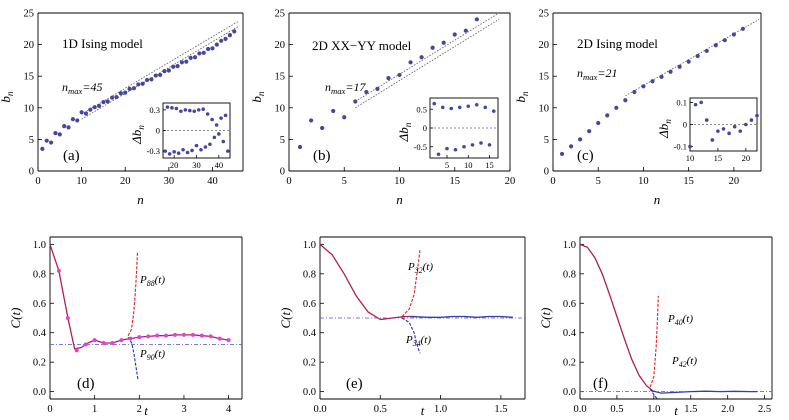 Image resolution: width=789 pixels, height=420 pixels. Describe the element at coordinates (418, 341) in the screenshot. I see `series-label: P34(t)` at that location.